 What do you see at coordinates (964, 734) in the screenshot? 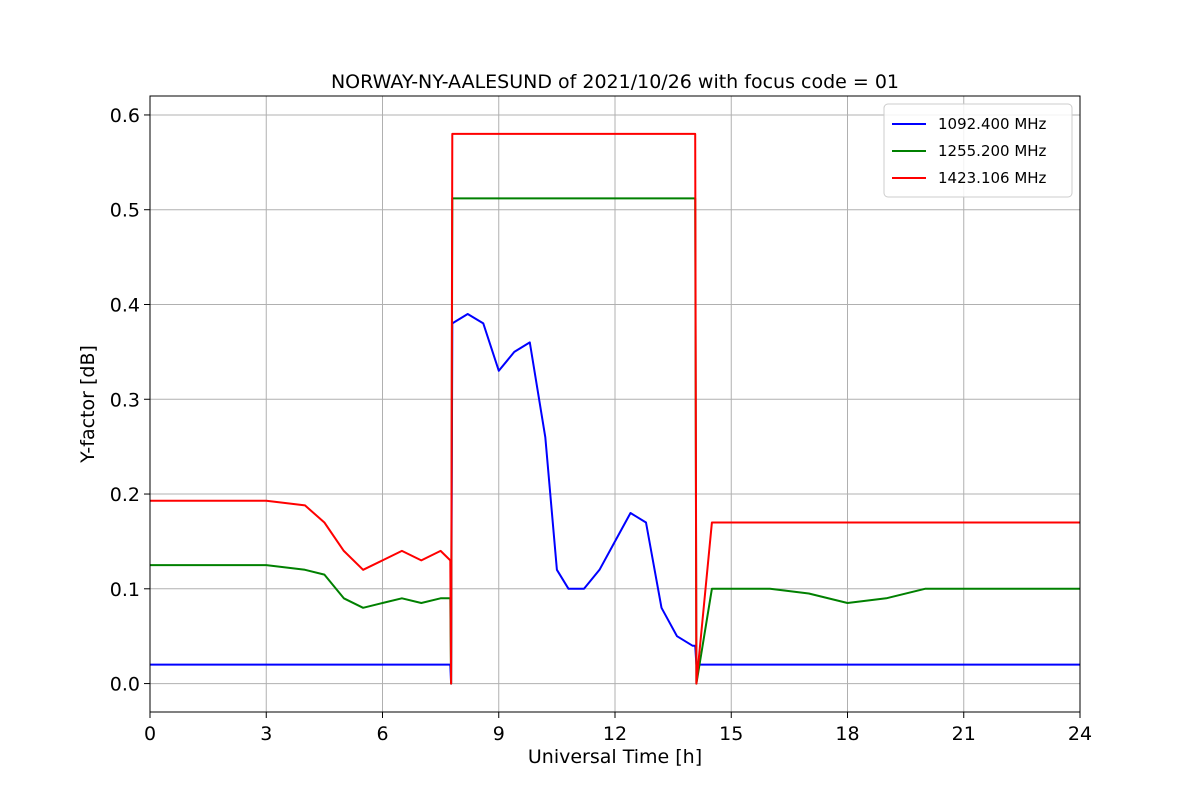
I see `x-tick-label: 21` at bounding box center [964, 734].